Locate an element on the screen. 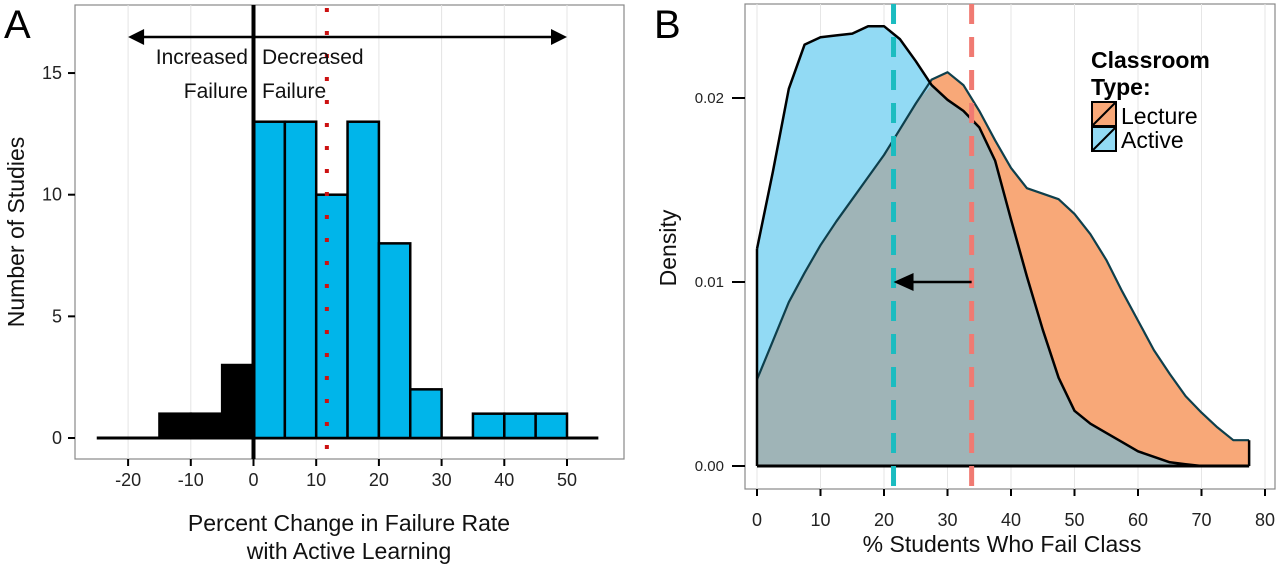 This screenshot has height=569, width=1280. annotation-decreased: Decreased is located at coordinates (313, 57).